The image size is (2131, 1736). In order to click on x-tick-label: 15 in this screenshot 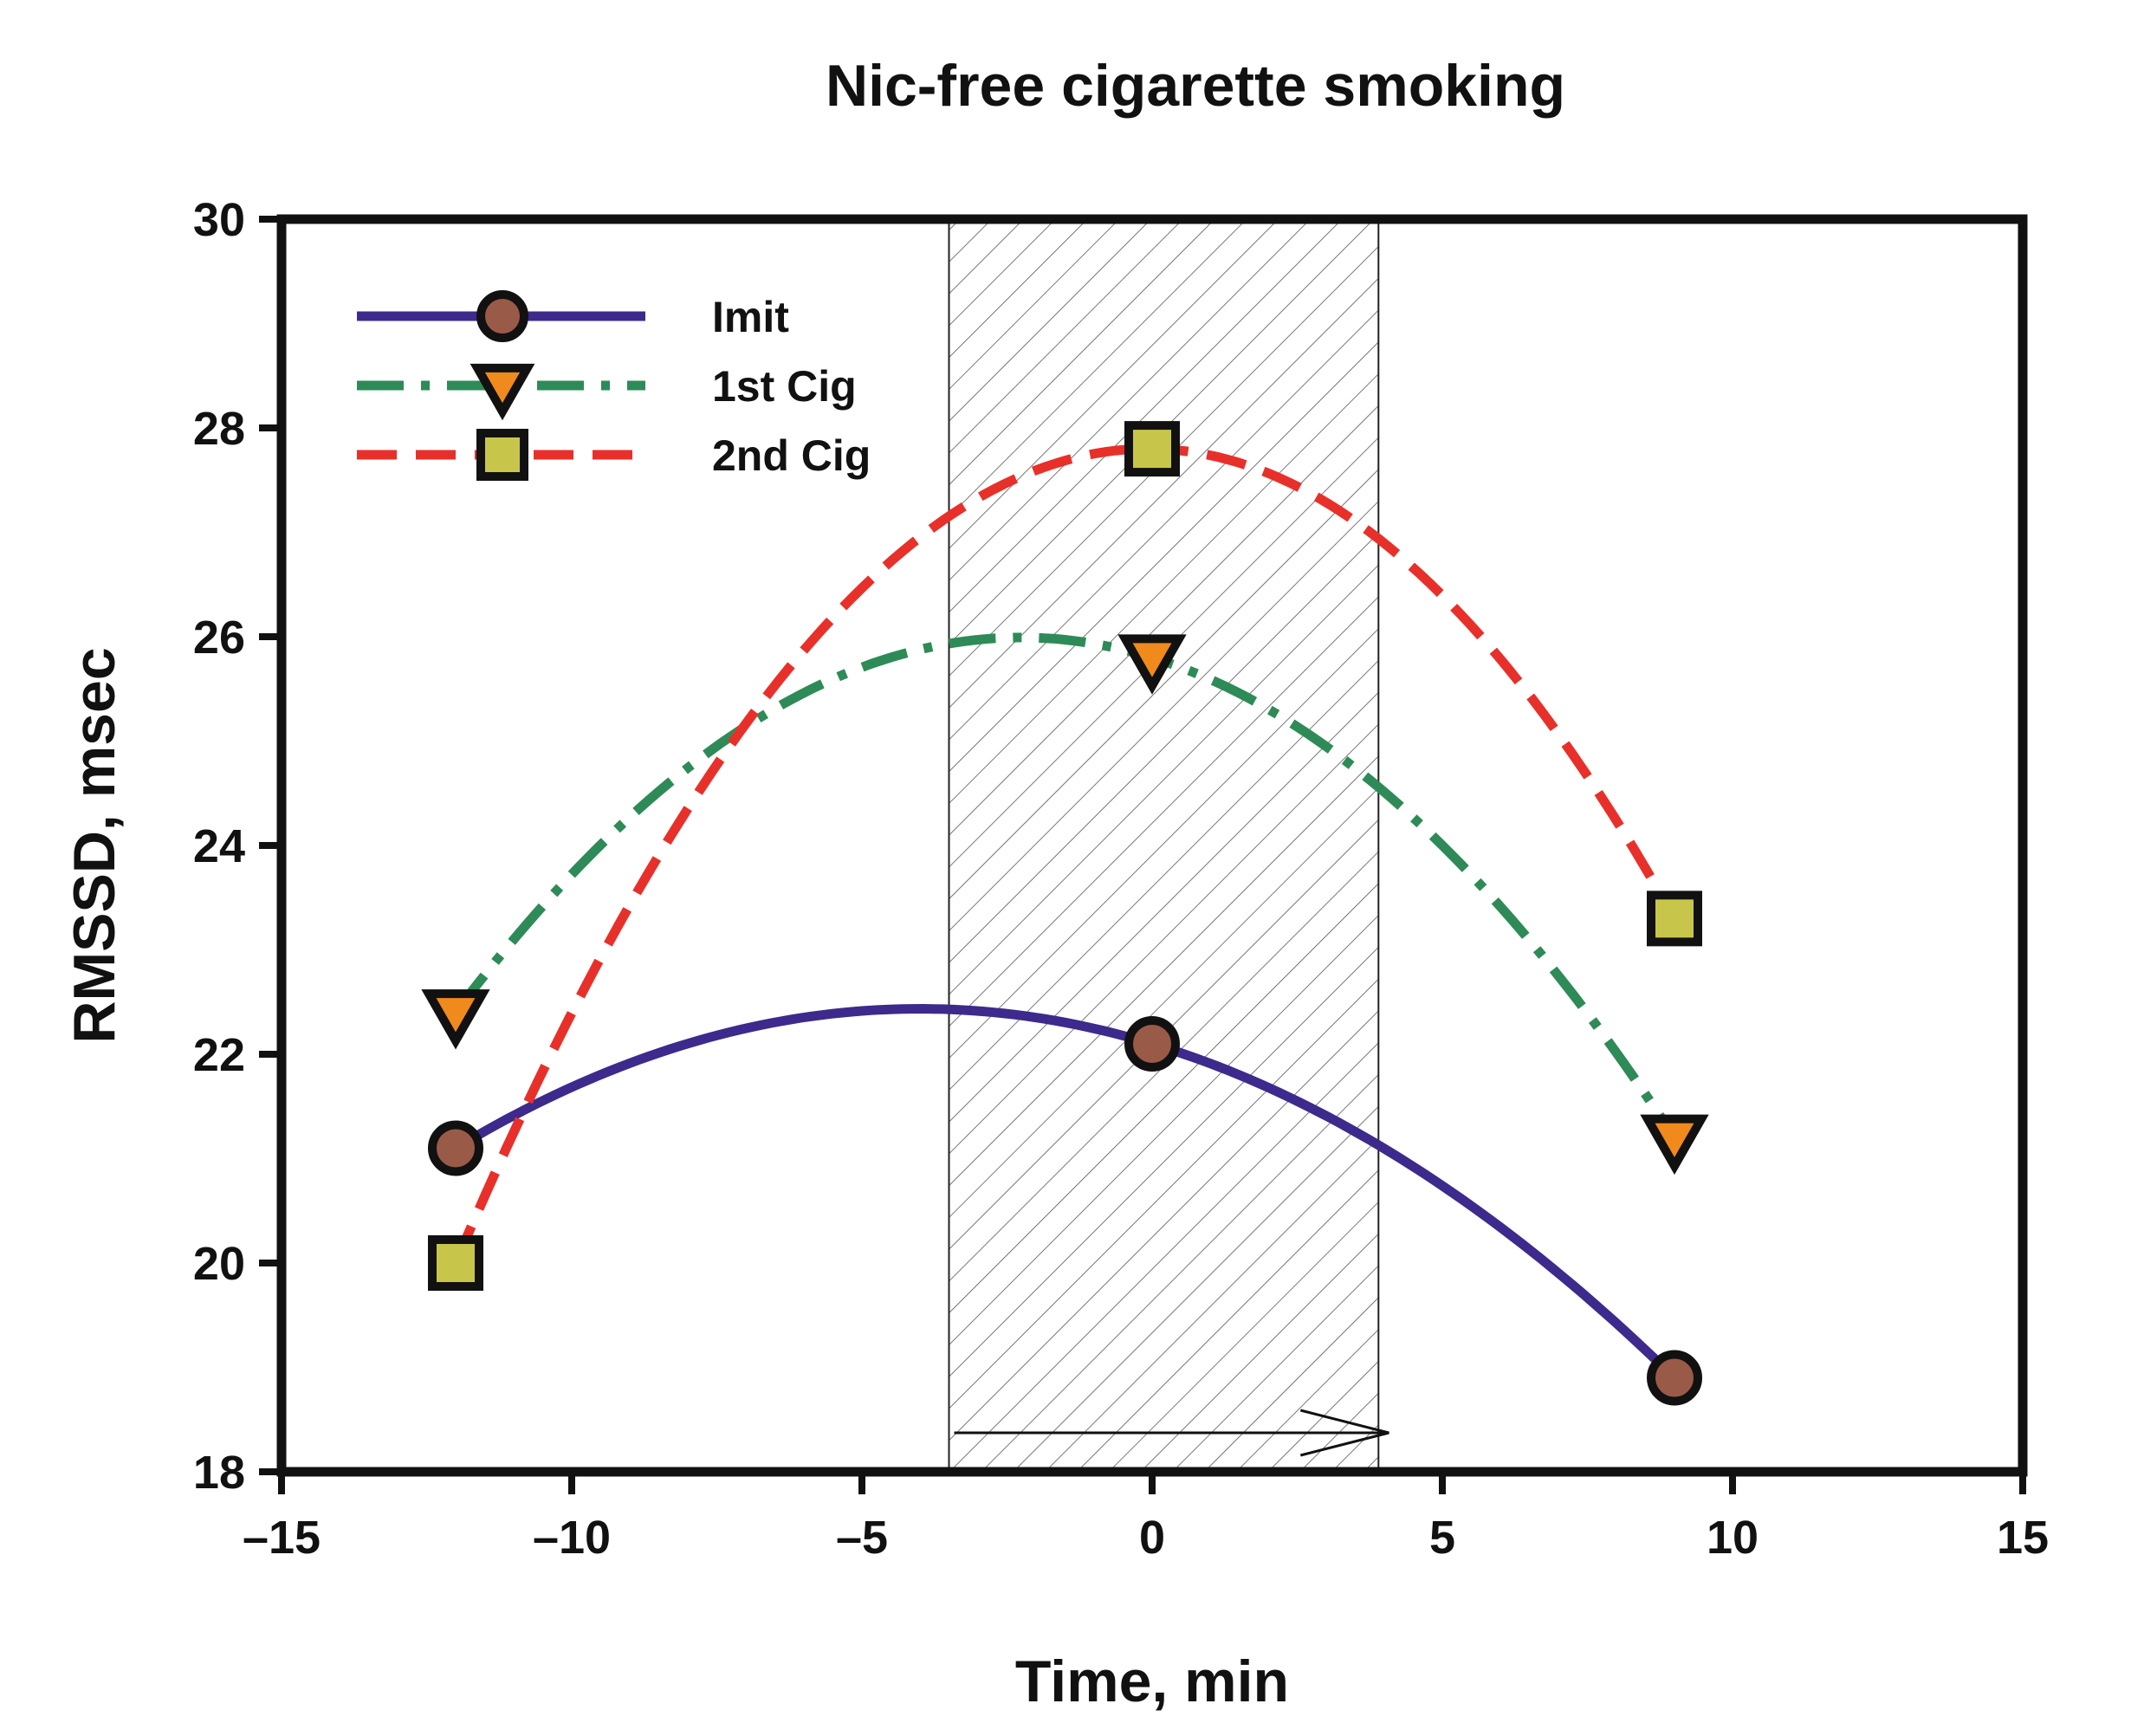, I will do `click(2023, 1538)`.